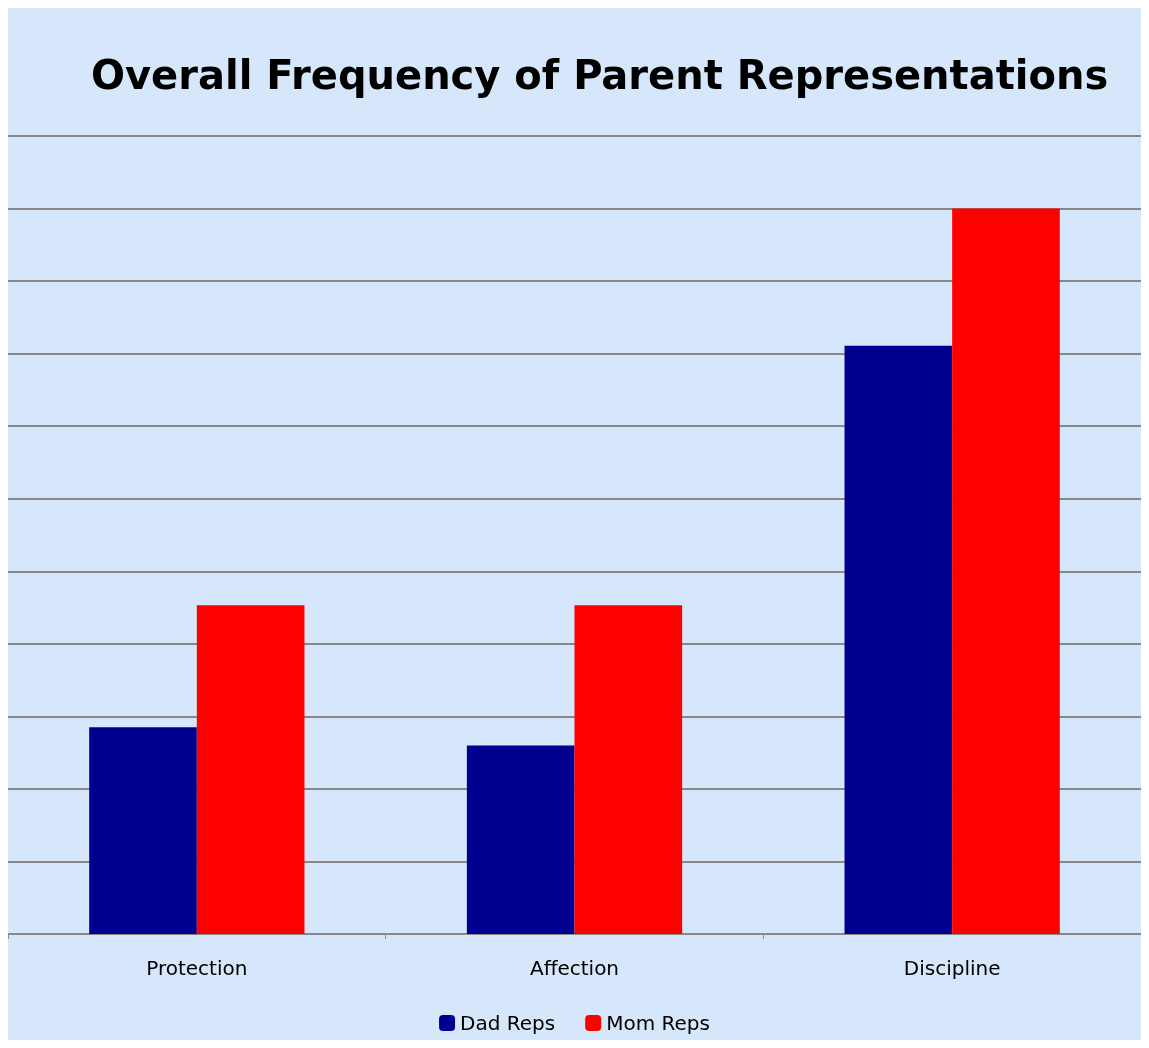 The height and width of the screenshot is (1048, 1149). What do you see at coordinates (658, 1023) in the screenshot?
I see `legend-label: Mom Reps` at bounding box center [658, 1023].